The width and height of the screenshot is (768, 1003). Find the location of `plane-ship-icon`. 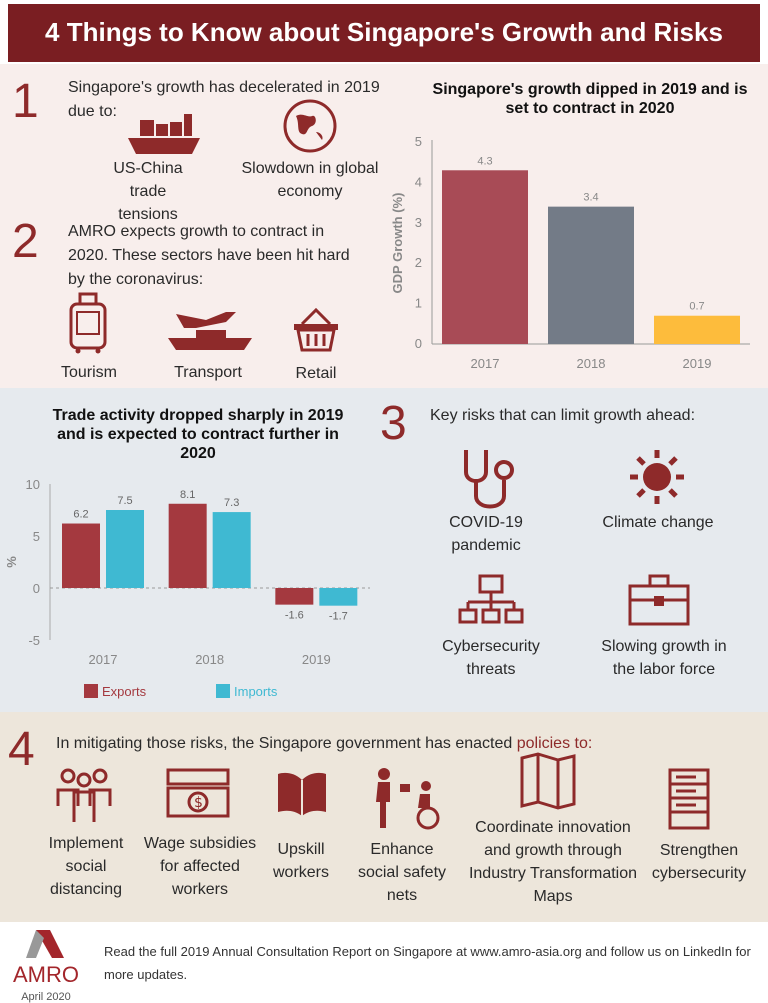

plane-ship-icon is located at coordinates (210, 328).